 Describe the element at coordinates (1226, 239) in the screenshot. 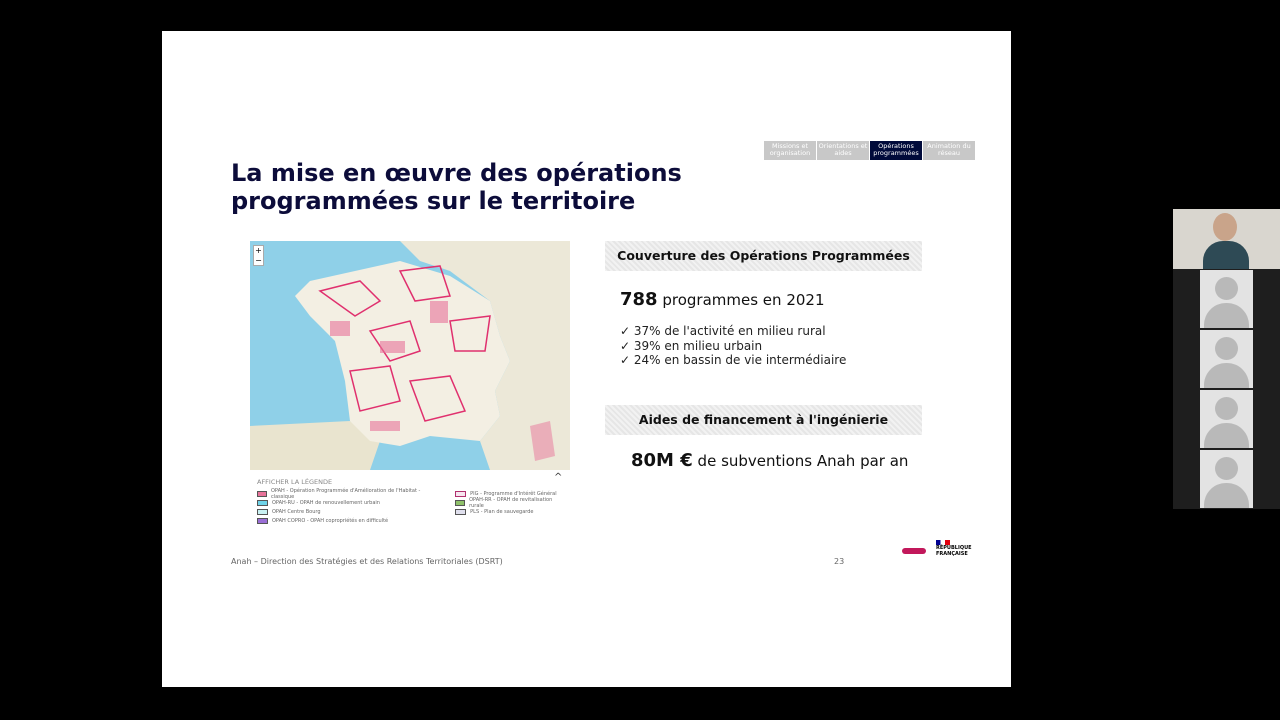

I see `participant-video` at that location.